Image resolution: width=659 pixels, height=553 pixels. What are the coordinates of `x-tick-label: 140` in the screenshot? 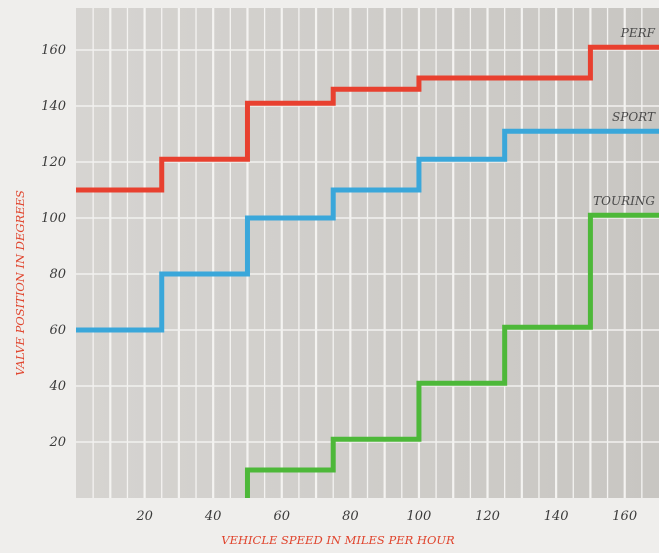 It's located at (556, 516).